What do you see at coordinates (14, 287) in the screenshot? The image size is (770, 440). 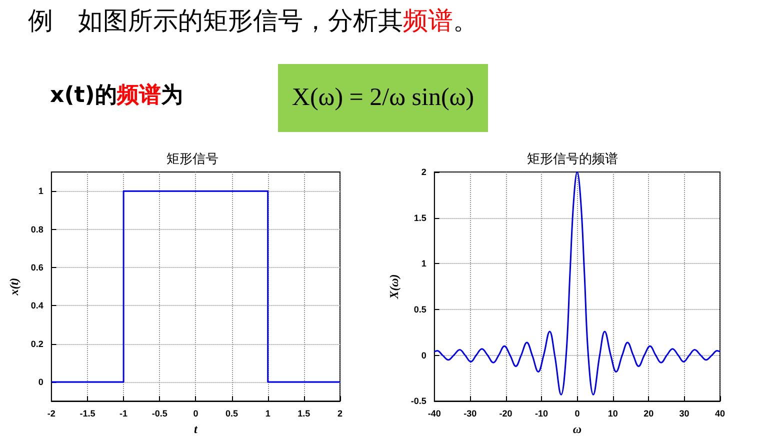 I see `y-axis-title: x(t)` at bounding box center [14, 287].